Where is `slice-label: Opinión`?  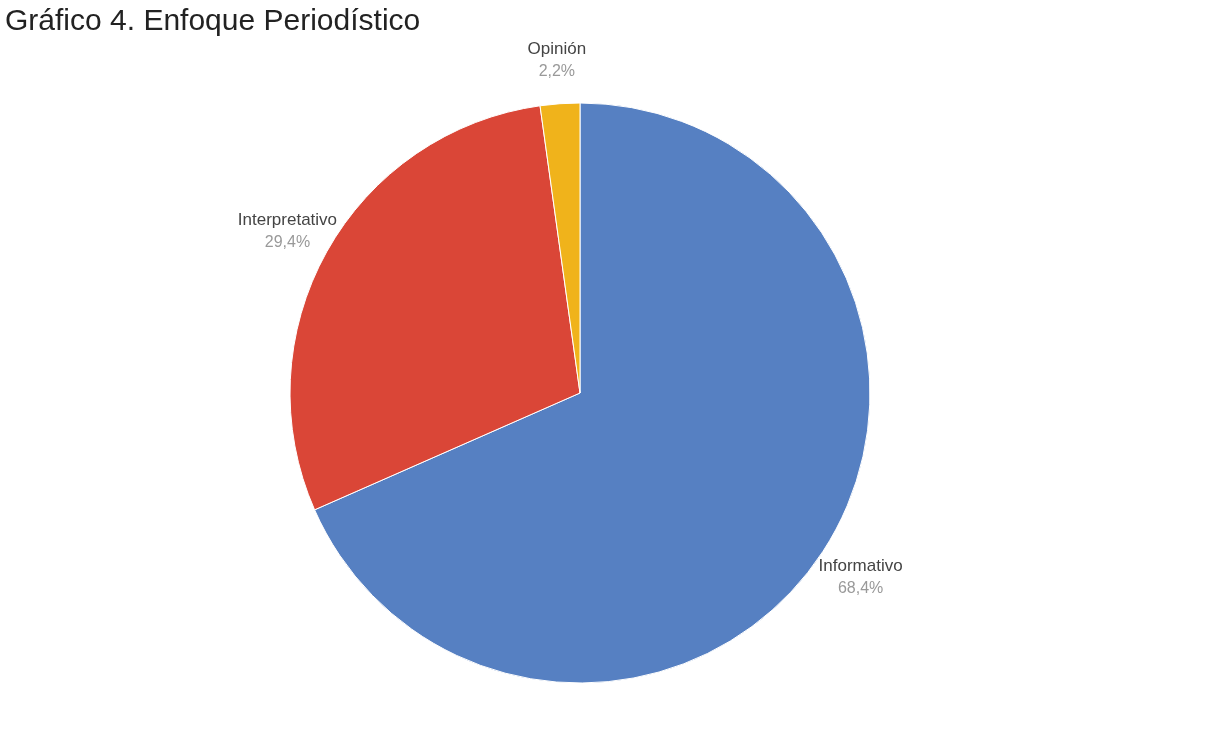 slice-label: Opinión is located at coordinates (557, 48).